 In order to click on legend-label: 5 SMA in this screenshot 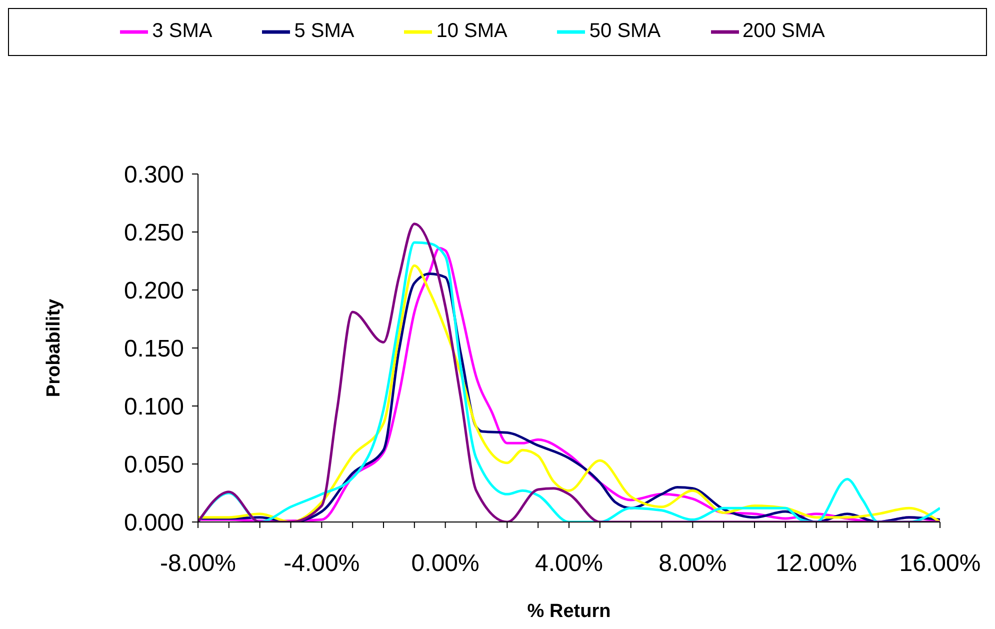, I will do `click(324, 31)`.